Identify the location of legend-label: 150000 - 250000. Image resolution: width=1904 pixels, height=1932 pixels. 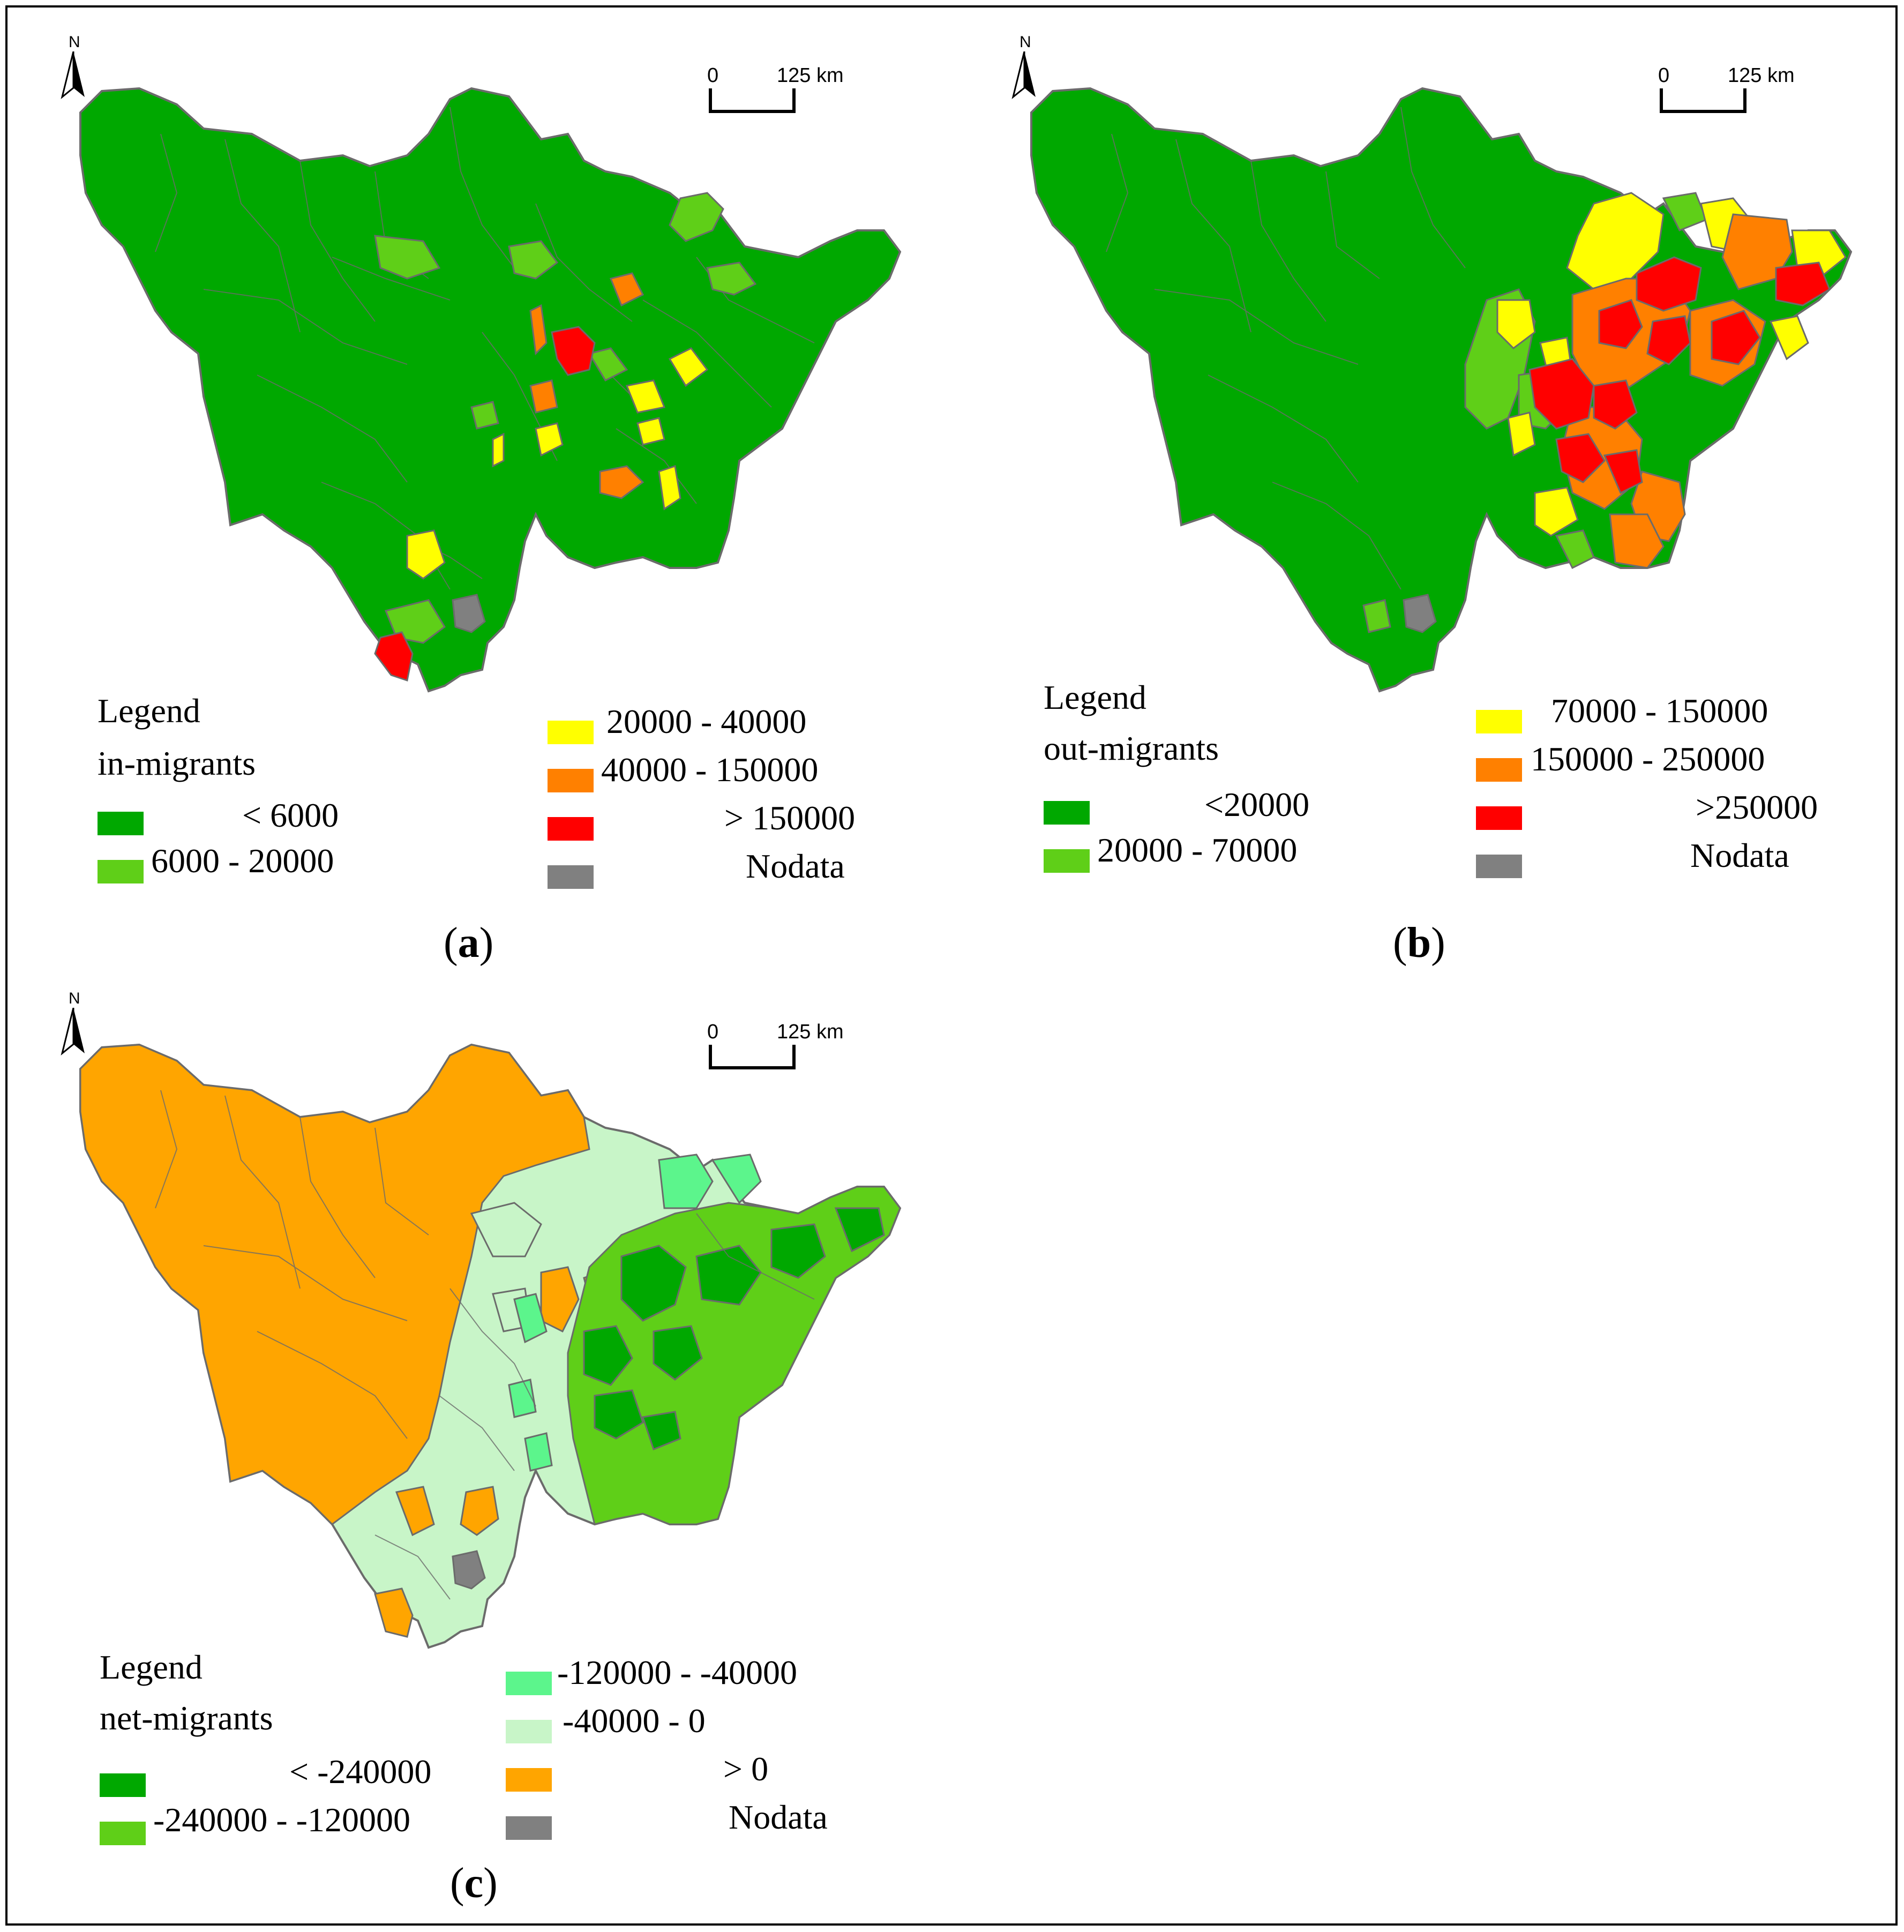
(1648, 759).